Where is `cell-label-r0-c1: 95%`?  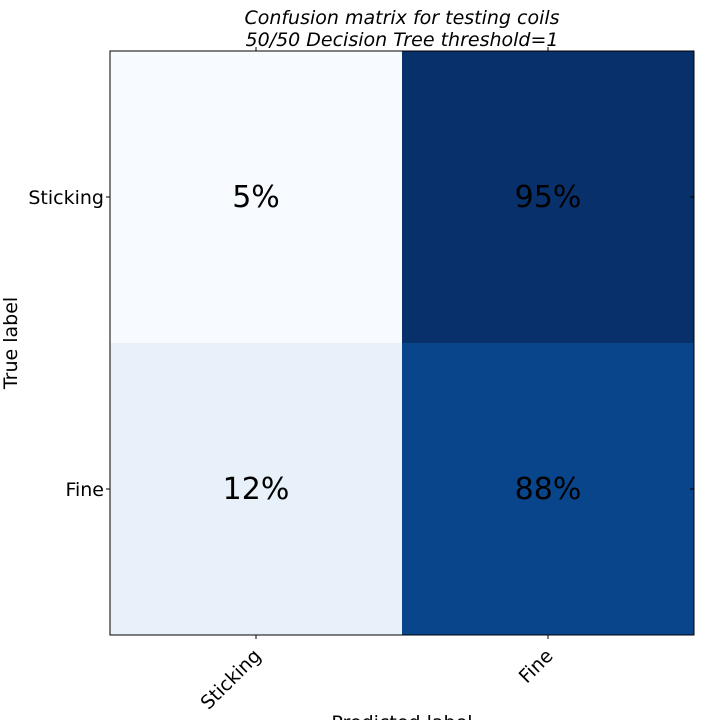
cell-label-r0-c1: 95% is located at coordinates (548, 197).